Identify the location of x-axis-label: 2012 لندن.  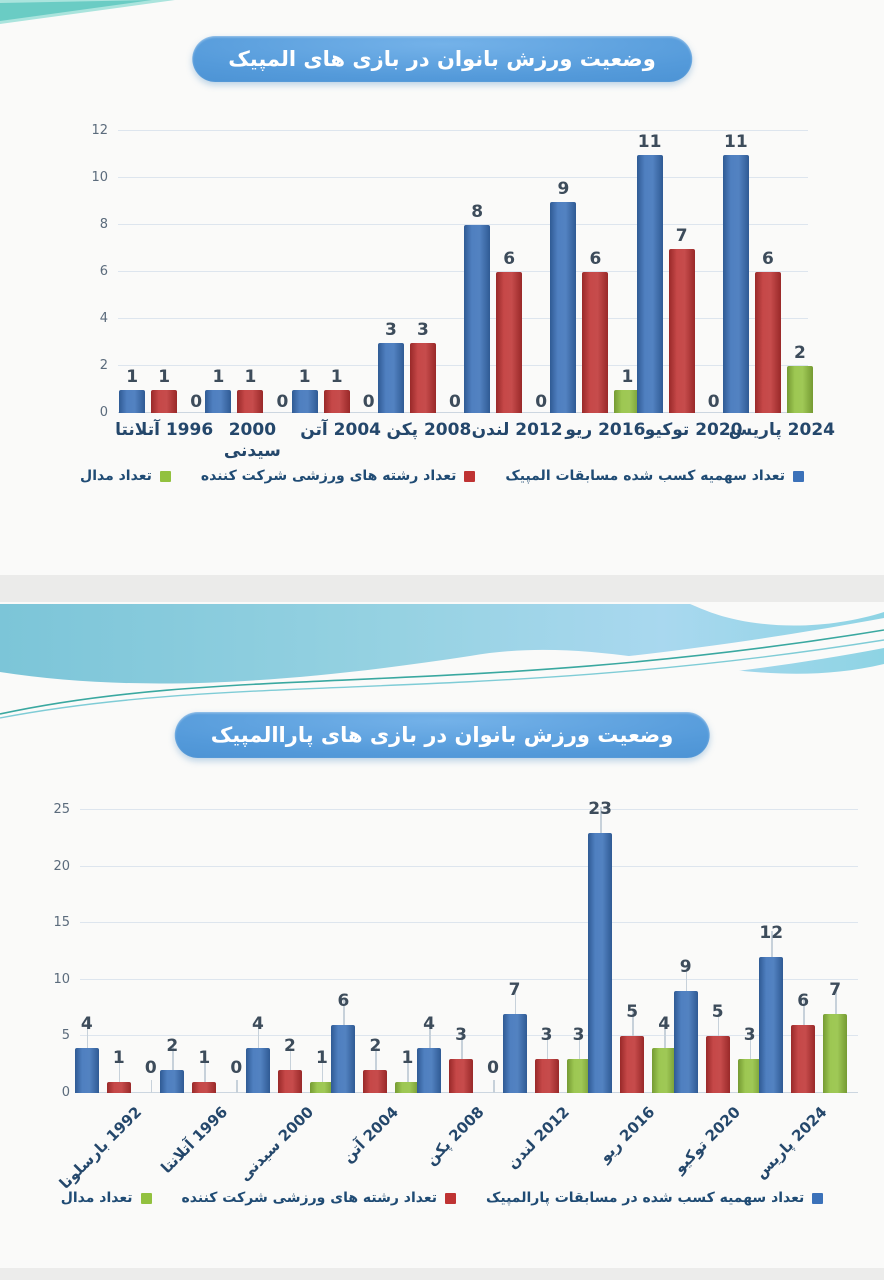
(538, 1138).